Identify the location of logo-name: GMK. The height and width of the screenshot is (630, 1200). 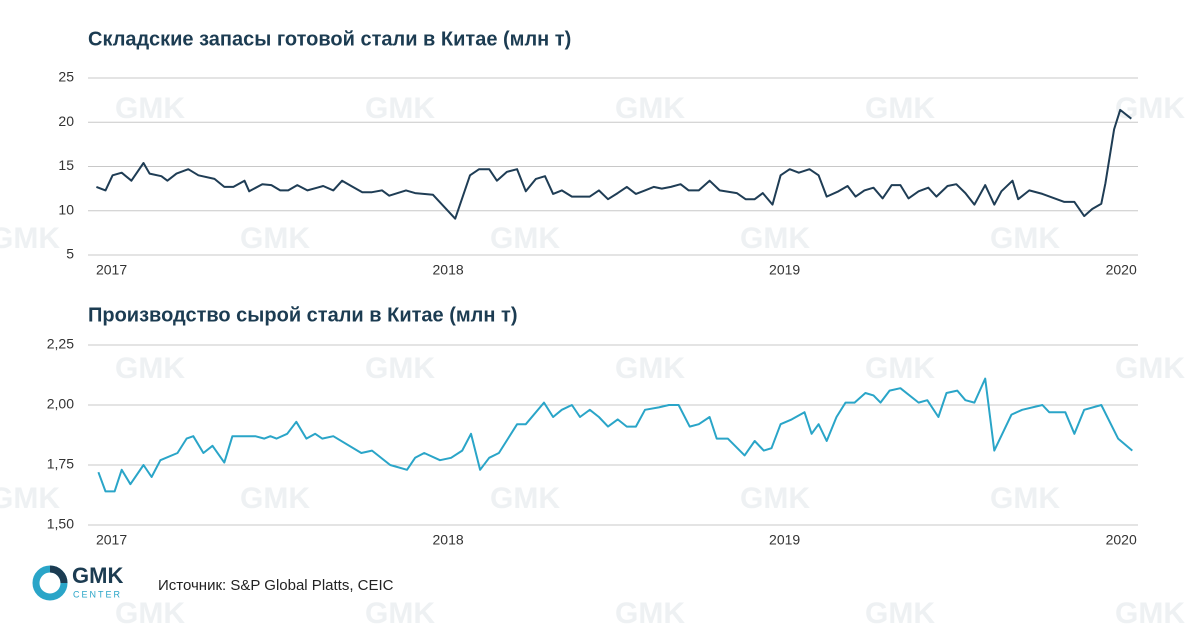
(97, 575).